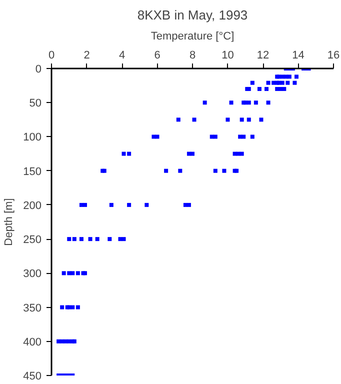  Describe the element at coordinates (228, 56) in the screenshot. I see `x-tick-label: 10` at that location.